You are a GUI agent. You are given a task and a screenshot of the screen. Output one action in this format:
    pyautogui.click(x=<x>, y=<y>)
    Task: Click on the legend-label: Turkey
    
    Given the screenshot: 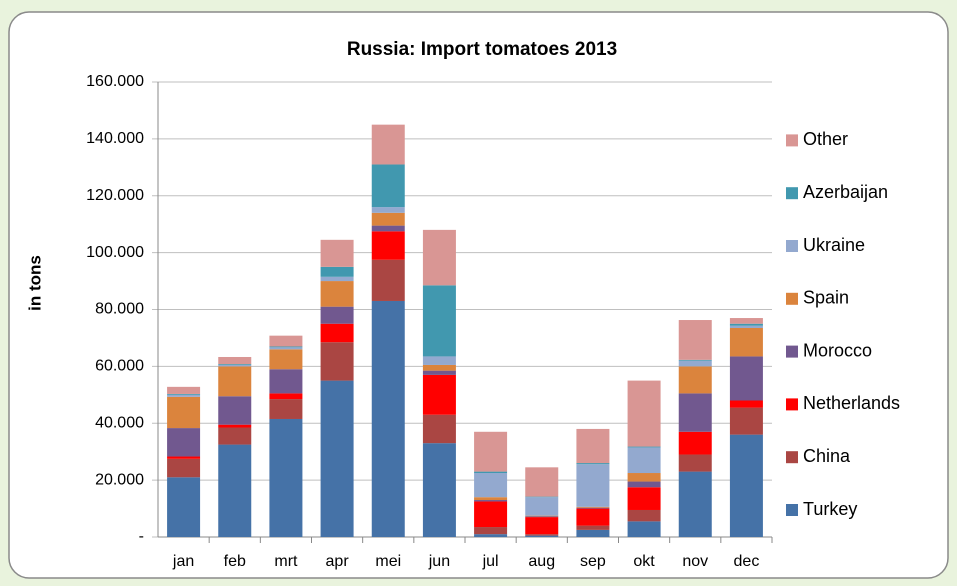 What is the action you would take?
    pyautogui.click(x=830, y=509)
    